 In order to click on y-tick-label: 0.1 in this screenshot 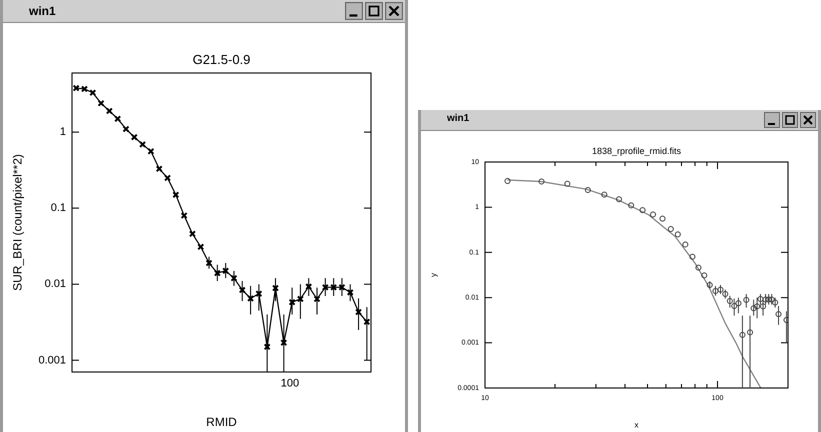, I will do `click(58, 208)`.